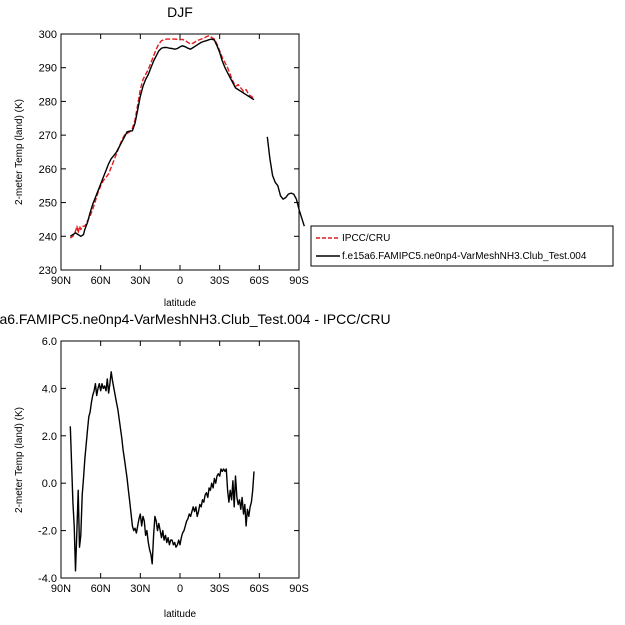 This screenshot has height=625, width=625. I want to click on top-y-tick-label: 300, so click(48, 35).